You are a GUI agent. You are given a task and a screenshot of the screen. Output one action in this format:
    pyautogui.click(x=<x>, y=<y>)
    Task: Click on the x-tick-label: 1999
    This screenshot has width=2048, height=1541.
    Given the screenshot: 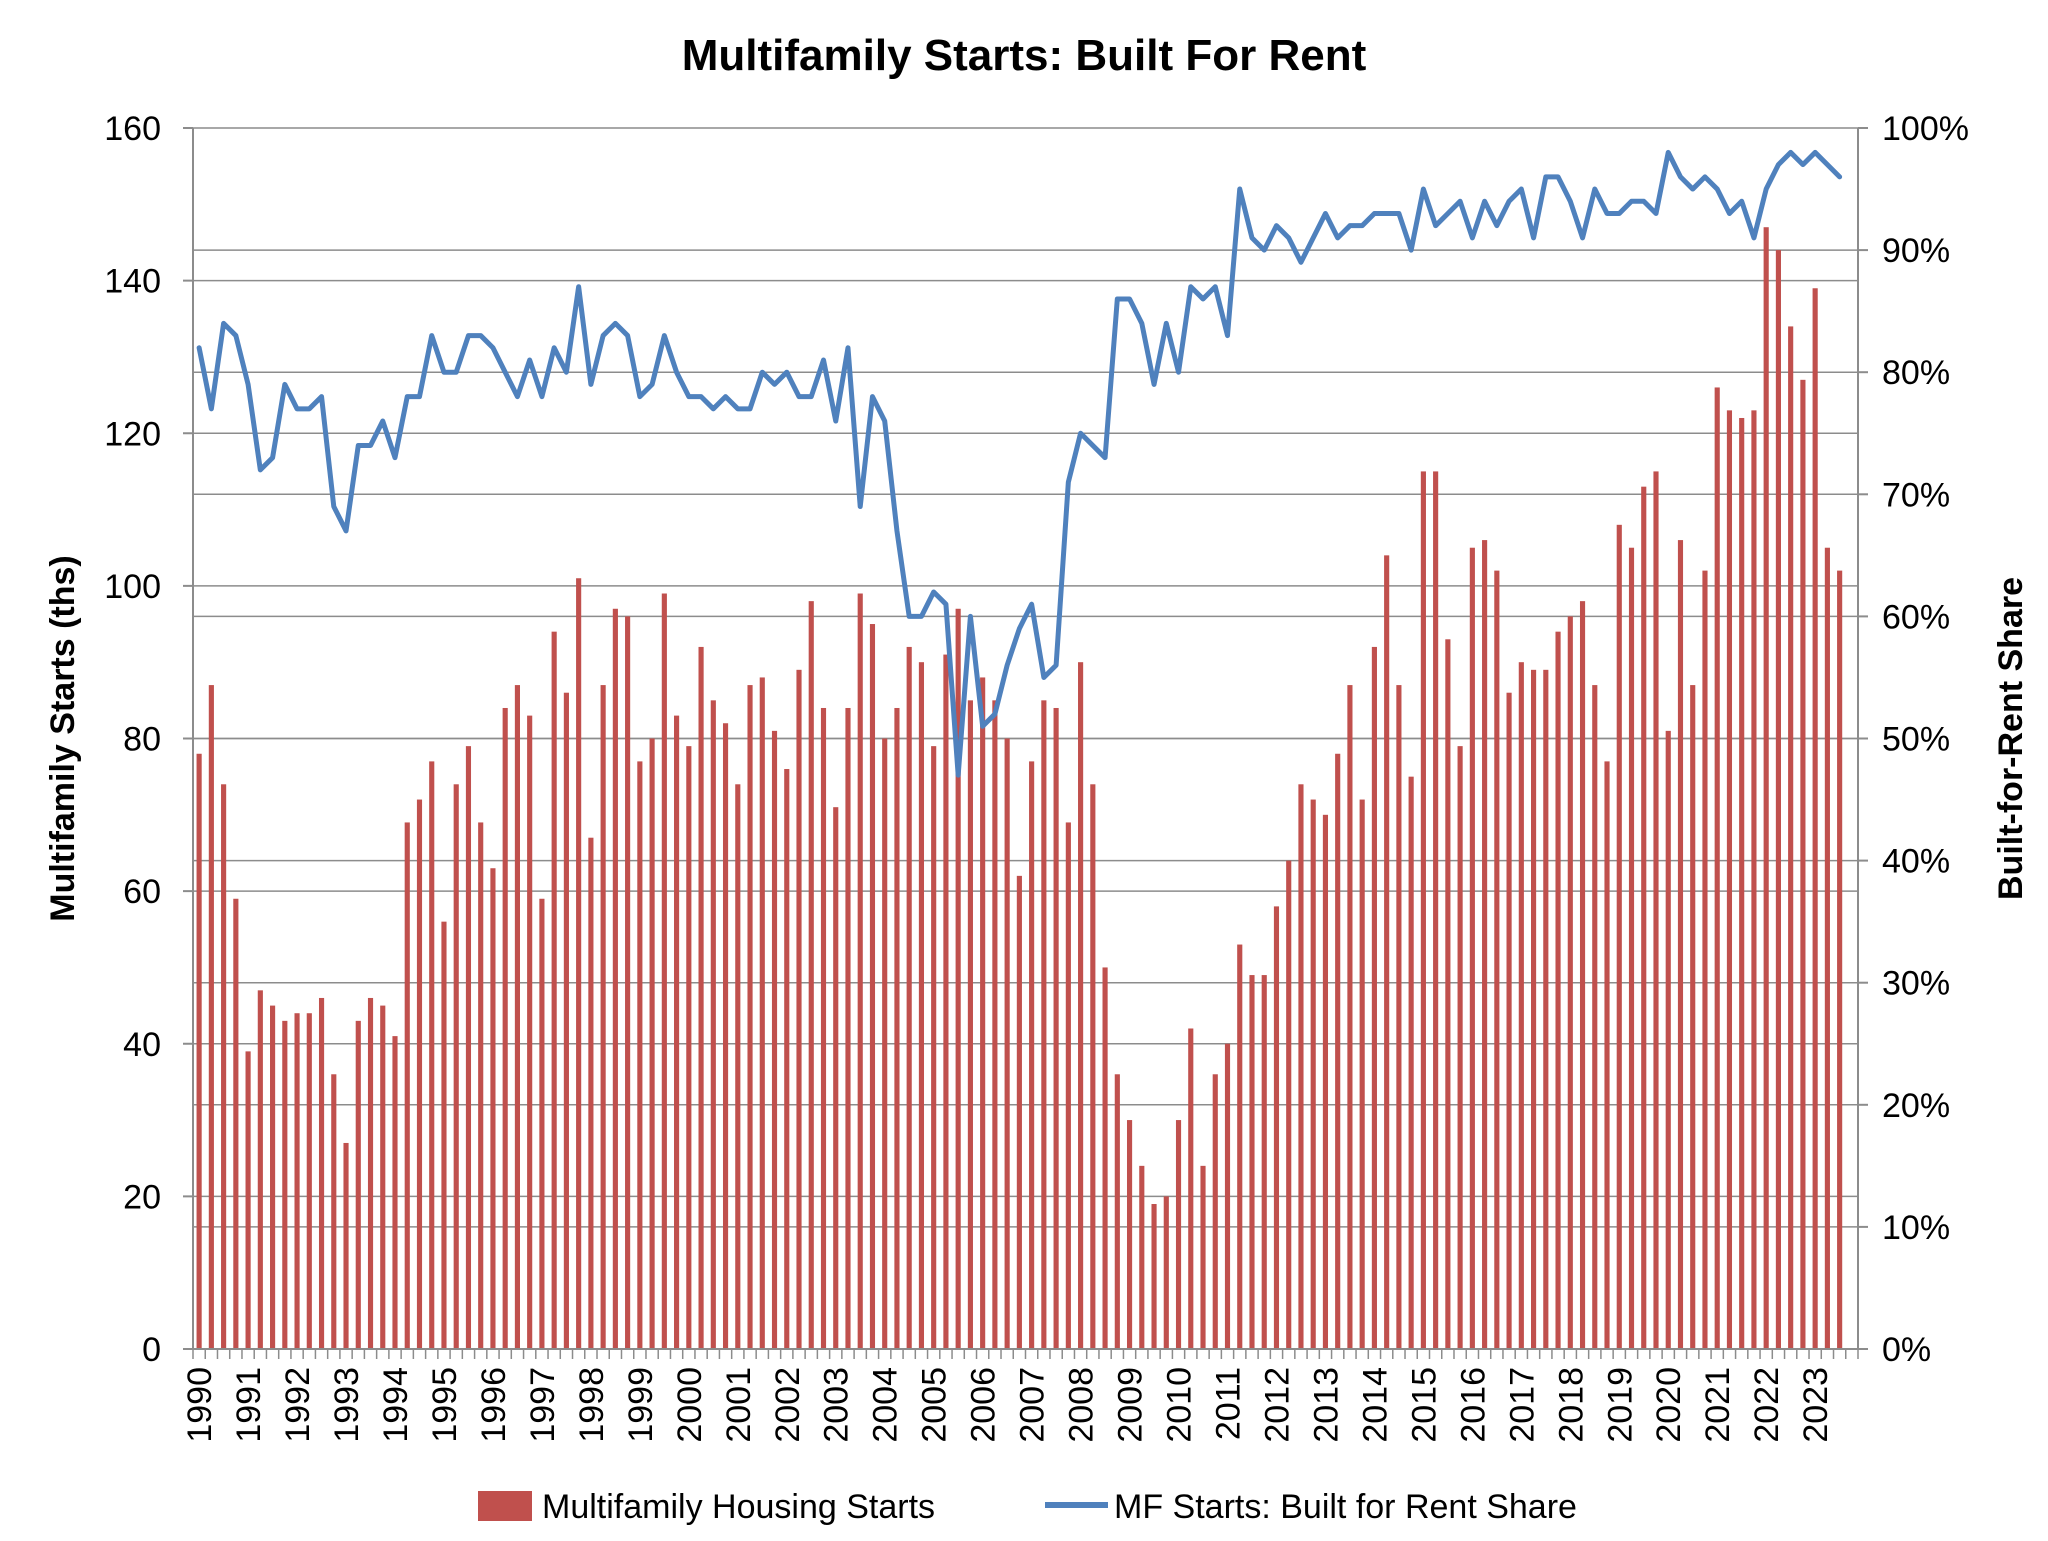 What is the action you would take?
    pyautogui.click(x=641, y=1405)
    